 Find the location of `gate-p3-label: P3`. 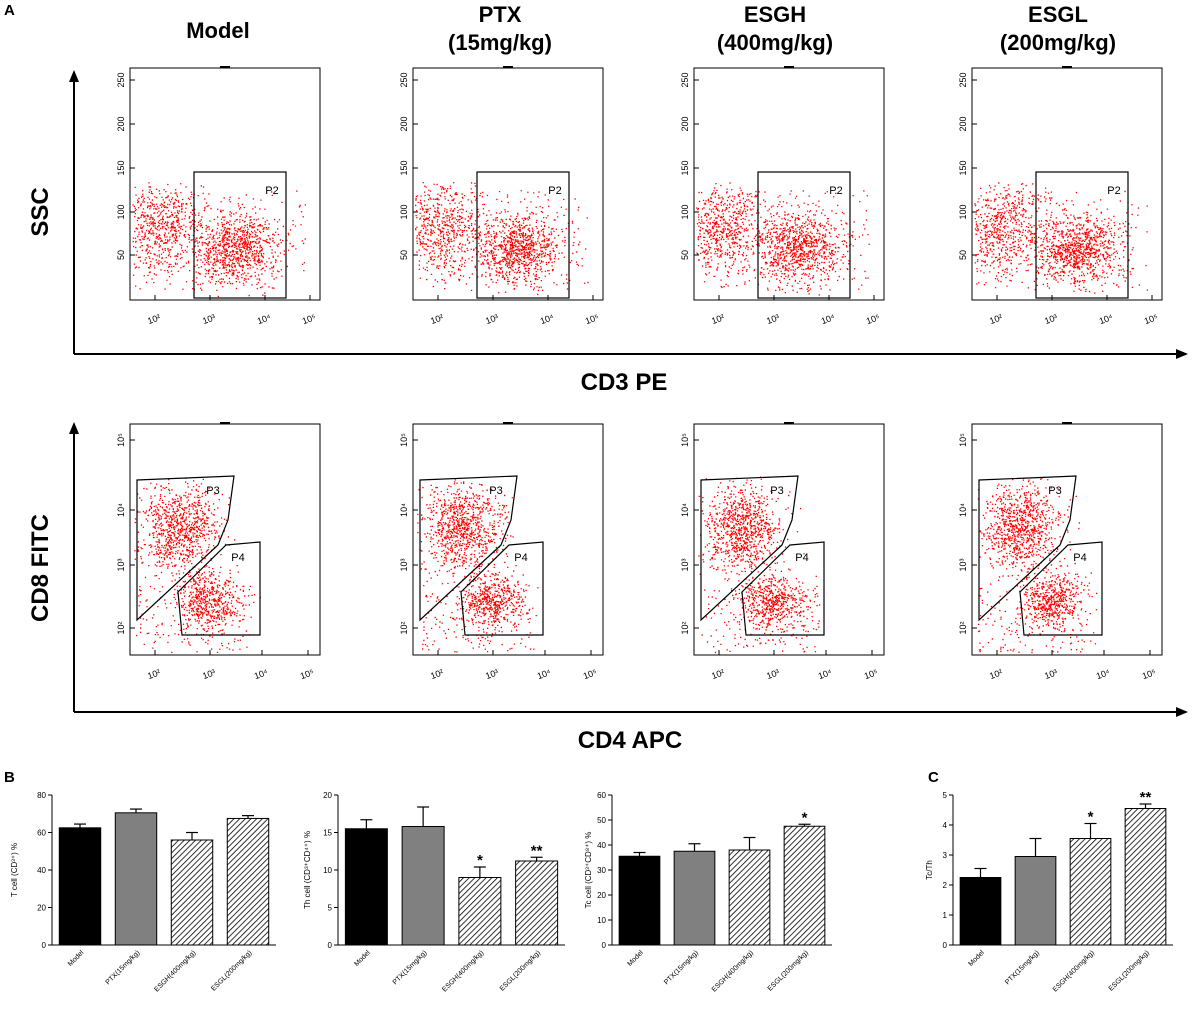

gate-p3-label: P3 is located at coordinates (212, 491).